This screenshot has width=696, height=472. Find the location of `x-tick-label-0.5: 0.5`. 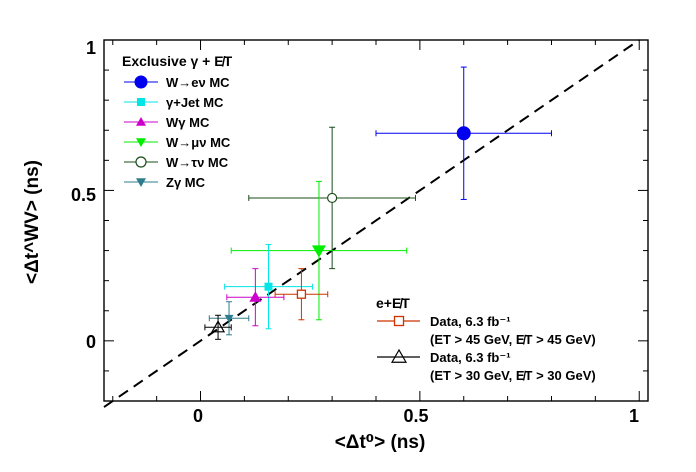

x-tick-label-0.5: 0.5 is located at coordinates (415, 416).